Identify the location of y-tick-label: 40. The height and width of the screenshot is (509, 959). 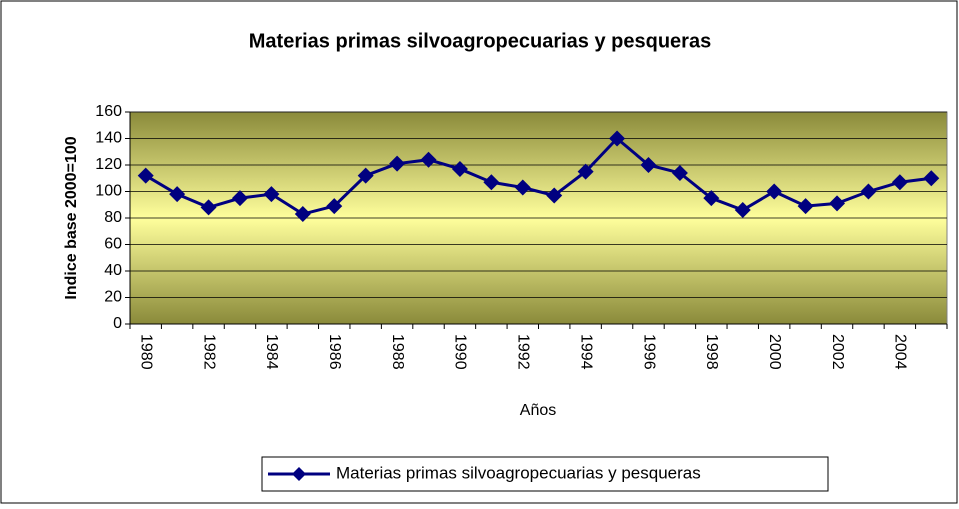
(113, 270).